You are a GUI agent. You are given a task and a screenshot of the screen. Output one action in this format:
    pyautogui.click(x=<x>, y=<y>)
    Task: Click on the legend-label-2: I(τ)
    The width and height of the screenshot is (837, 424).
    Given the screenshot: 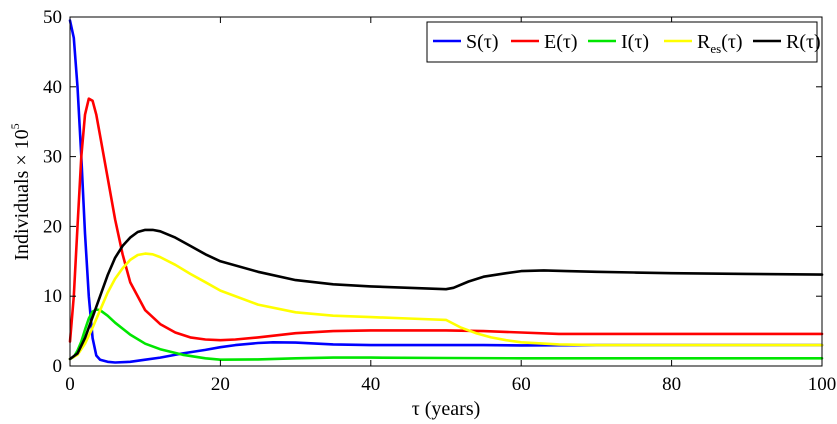 What is the action you would take?
    pyautogui.click(x=635, y=42)
    